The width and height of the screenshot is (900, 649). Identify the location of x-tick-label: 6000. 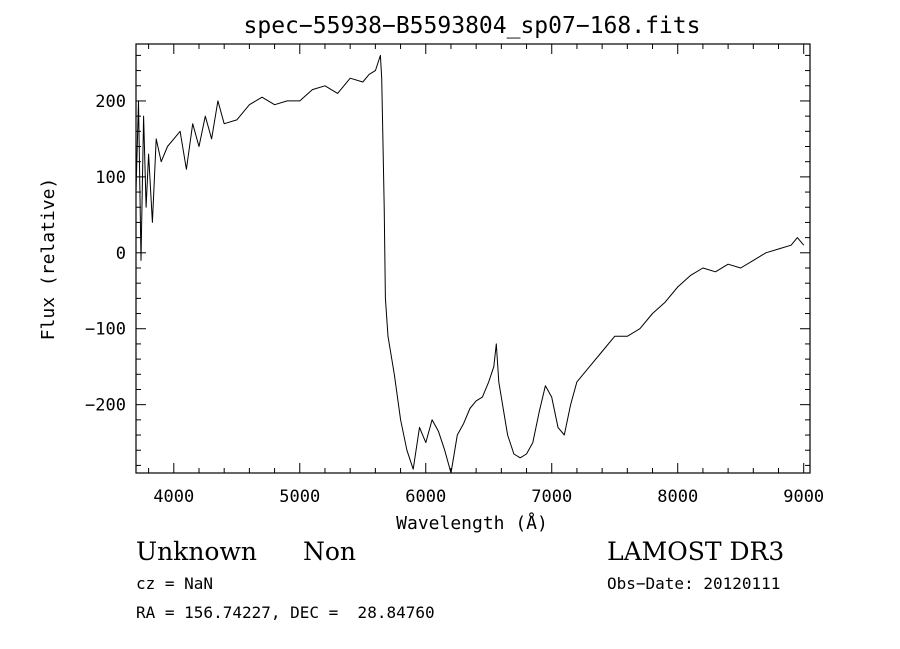
(425, 497).